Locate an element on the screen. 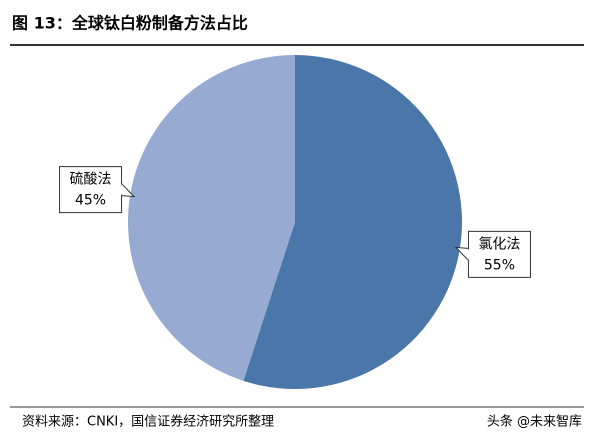 This screenshot has width=594, height=442. slice-label: 硫酸法 is located at coordinates (91, 180).